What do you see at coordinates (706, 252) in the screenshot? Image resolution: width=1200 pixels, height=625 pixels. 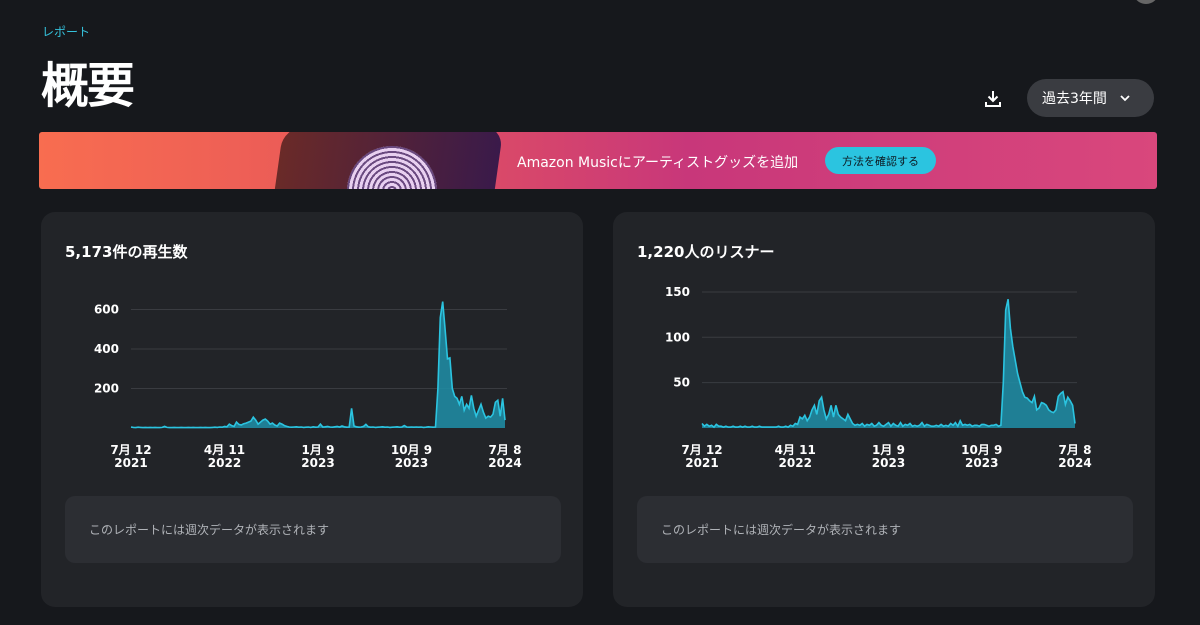 I see `listeners-title: 1,220人のリスナー` at bounding box center [706, 252].